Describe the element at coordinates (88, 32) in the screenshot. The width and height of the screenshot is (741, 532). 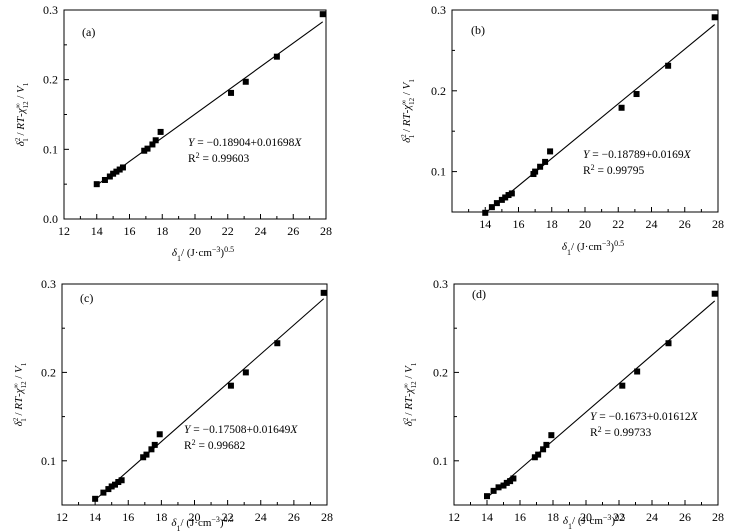
I see `panel-label: (a)` at that location.